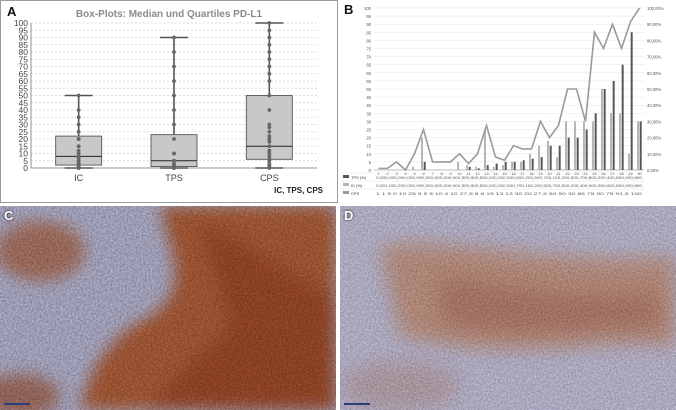 Image resolution: width=676 pixels, height=410 pixels. Describe the element at coordinates (25, 168) in the screenshot. I see `y-tick-label: 0` at that location.